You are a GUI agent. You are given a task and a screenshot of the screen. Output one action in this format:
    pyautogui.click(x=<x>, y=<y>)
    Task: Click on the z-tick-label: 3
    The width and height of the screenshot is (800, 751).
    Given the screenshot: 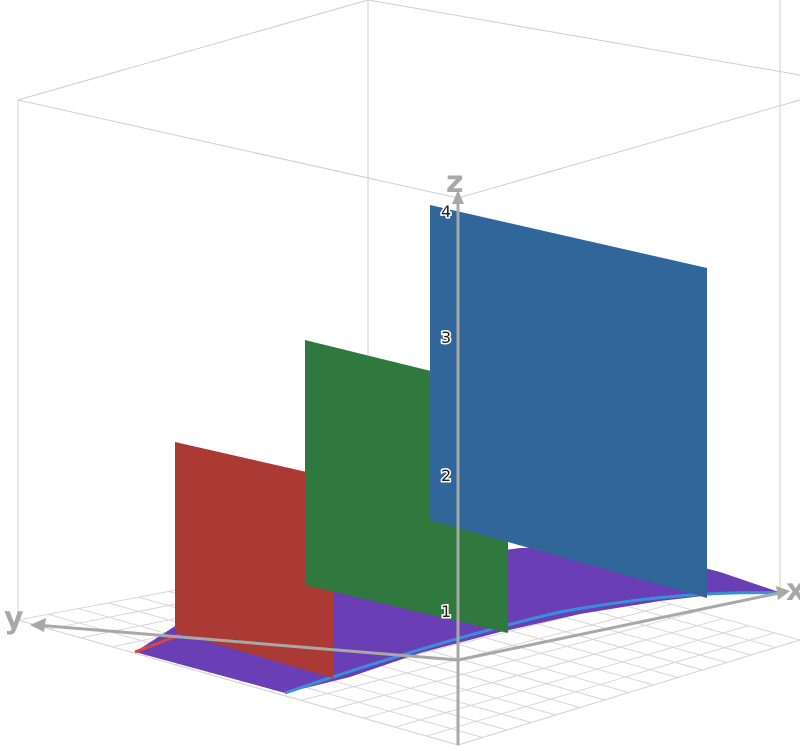 What is the action you would take?
    pyautogui.click(x=446, y=337)
    